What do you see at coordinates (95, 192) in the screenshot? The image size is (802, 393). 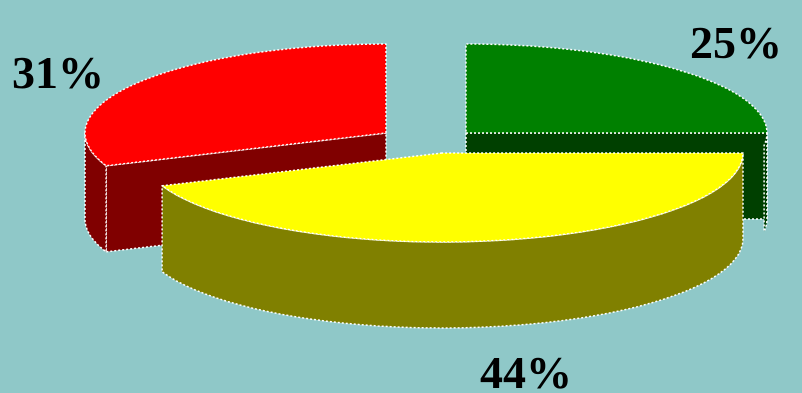 I see `pie-slice-31-edge` at bounding box center [95, 192].